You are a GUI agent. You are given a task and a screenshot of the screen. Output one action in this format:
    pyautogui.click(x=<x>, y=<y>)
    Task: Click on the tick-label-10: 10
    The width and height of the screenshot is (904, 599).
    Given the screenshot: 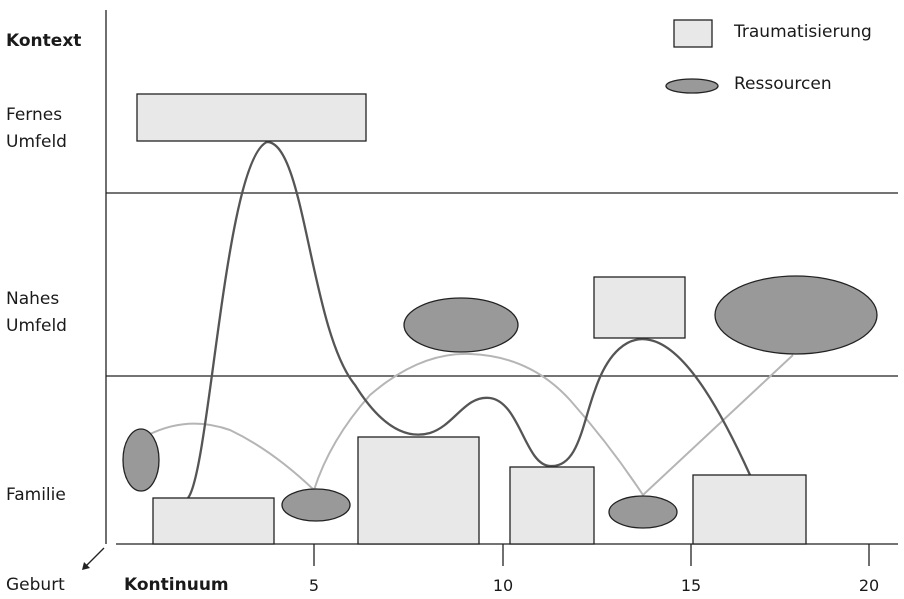 What is the action you would take?
    pyautogui.click(x=503, y=585)
    